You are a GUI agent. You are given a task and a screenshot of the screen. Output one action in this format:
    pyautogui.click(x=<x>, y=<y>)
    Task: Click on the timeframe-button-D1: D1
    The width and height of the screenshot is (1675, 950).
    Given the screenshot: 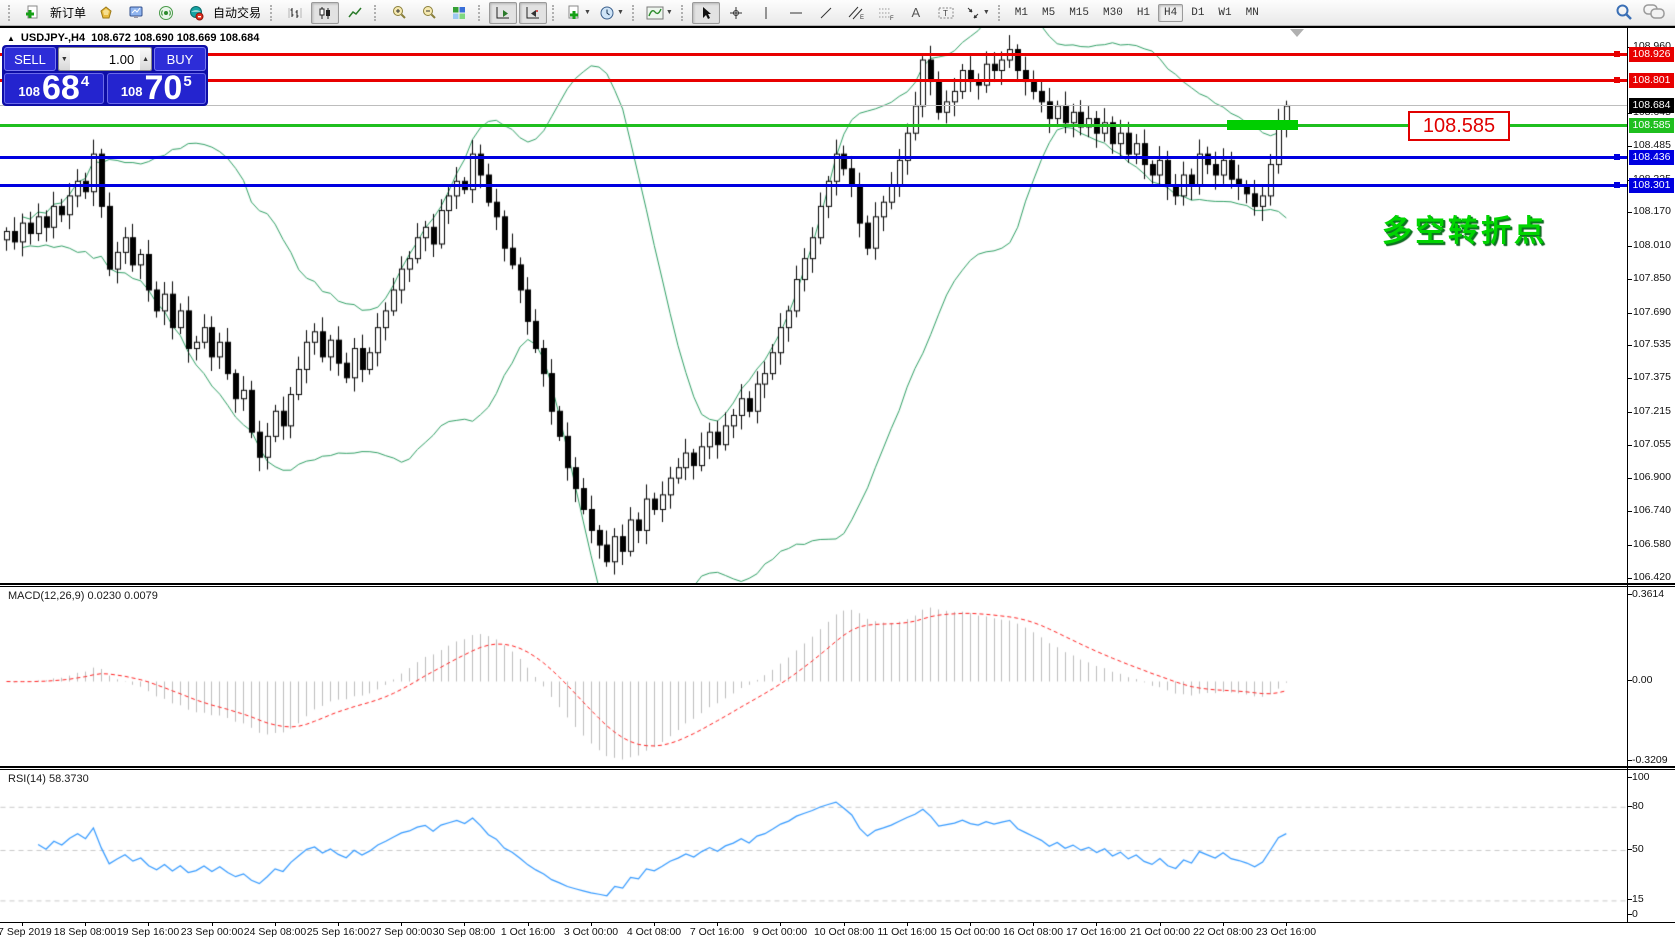 What is the action you would take?
    pyautogui.click(x=1198, y=12)
    